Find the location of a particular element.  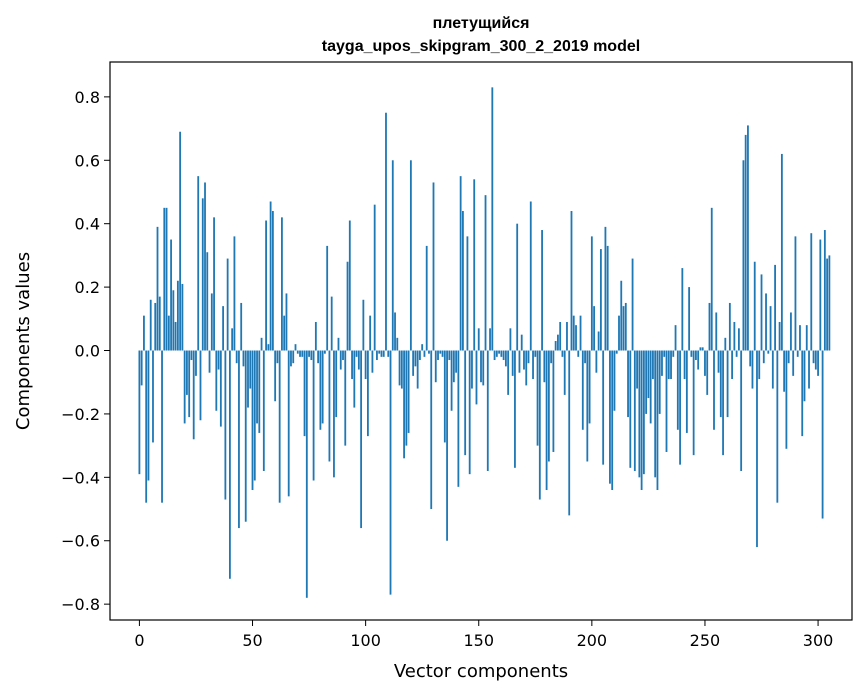

x-axis-label: Vector components is located at coordinates (481, 671).